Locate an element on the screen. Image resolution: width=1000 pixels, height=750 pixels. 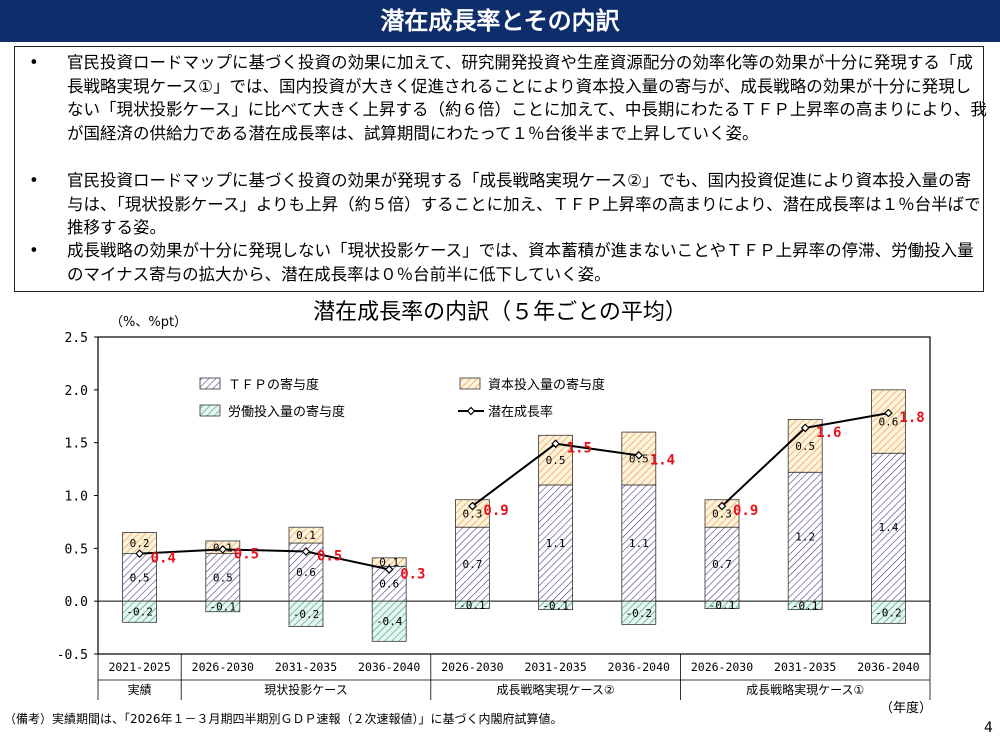
y-tick-label: -0.5 is located at coordinates (72, 655).